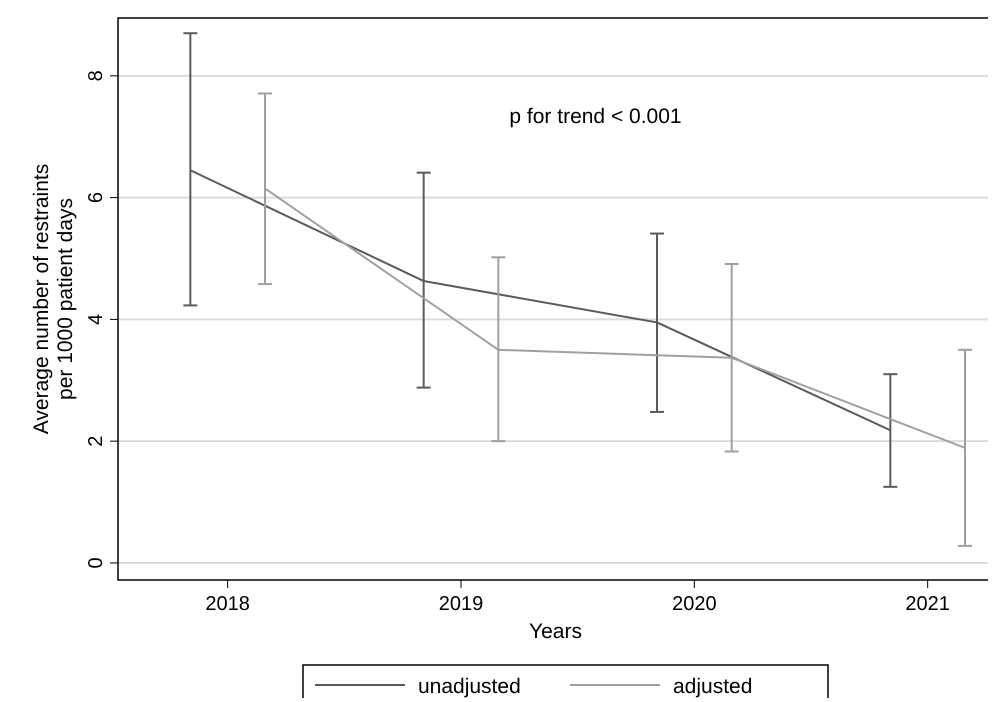 This screenshot has width=997, height=702. I want to click on x-tick-label: 2020, so click(694, 604).